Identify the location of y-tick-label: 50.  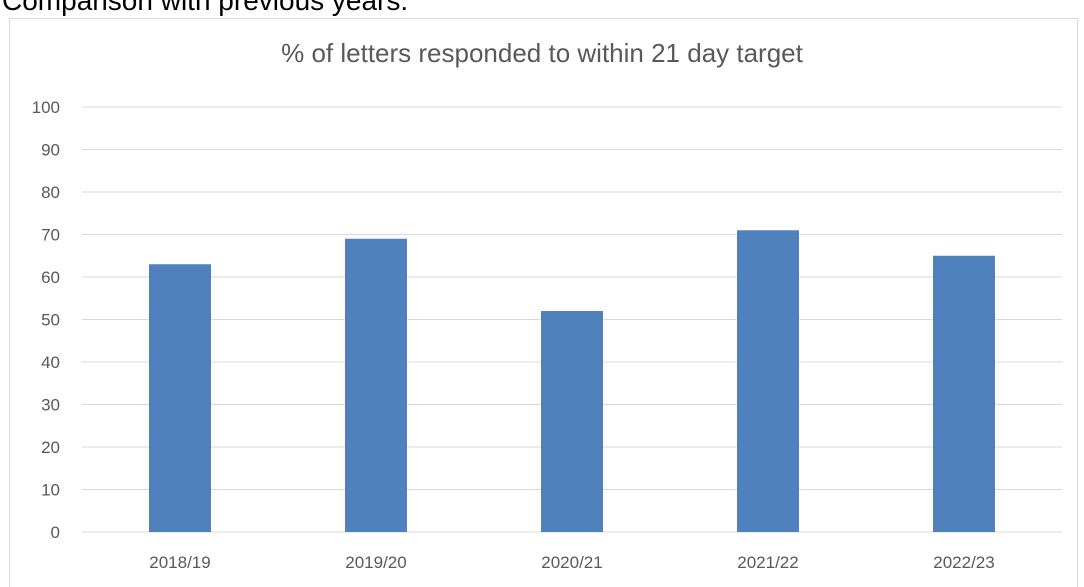
(50, 320).